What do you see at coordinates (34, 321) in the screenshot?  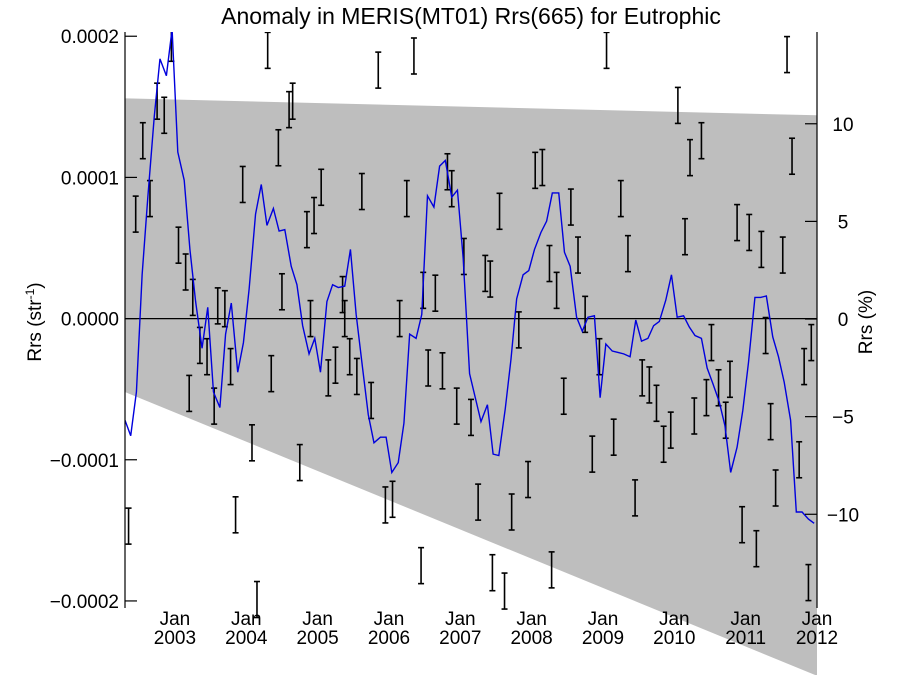 I see `y-axis-left-label: Rrs (str-1)` at bounding box center [34, 321].